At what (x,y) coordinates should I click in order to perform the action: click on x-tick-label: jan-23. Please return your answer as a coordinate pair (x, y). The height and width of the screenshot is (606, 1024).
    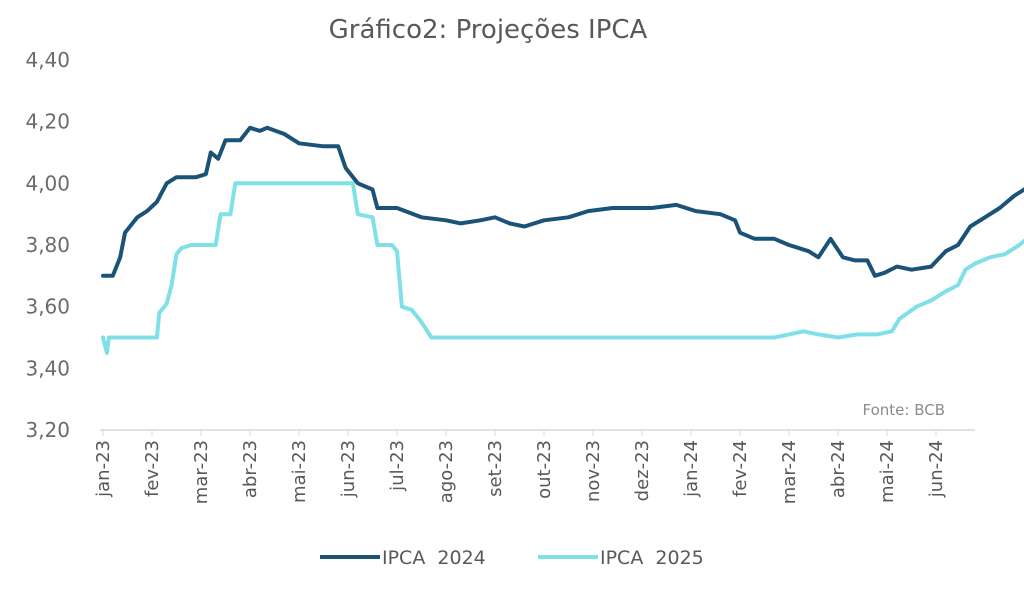
    Looking at the image, I should click on (103, 469).